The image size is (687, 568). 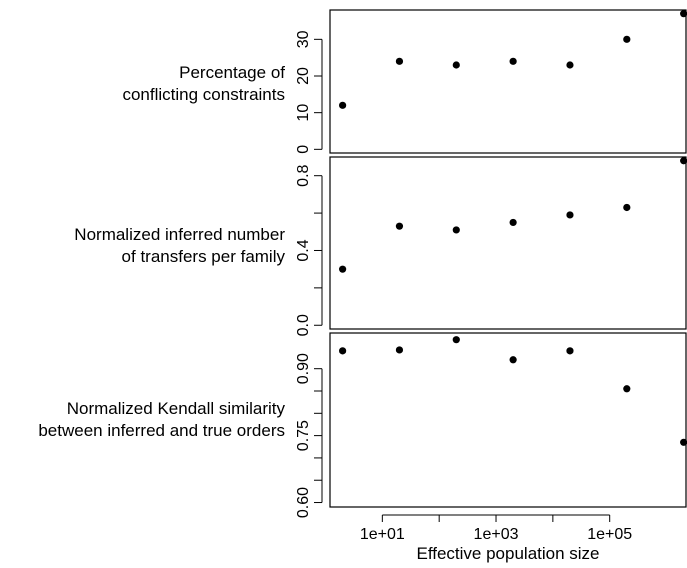 I want to click on panel-1-frame, so click(x=508, y=81).